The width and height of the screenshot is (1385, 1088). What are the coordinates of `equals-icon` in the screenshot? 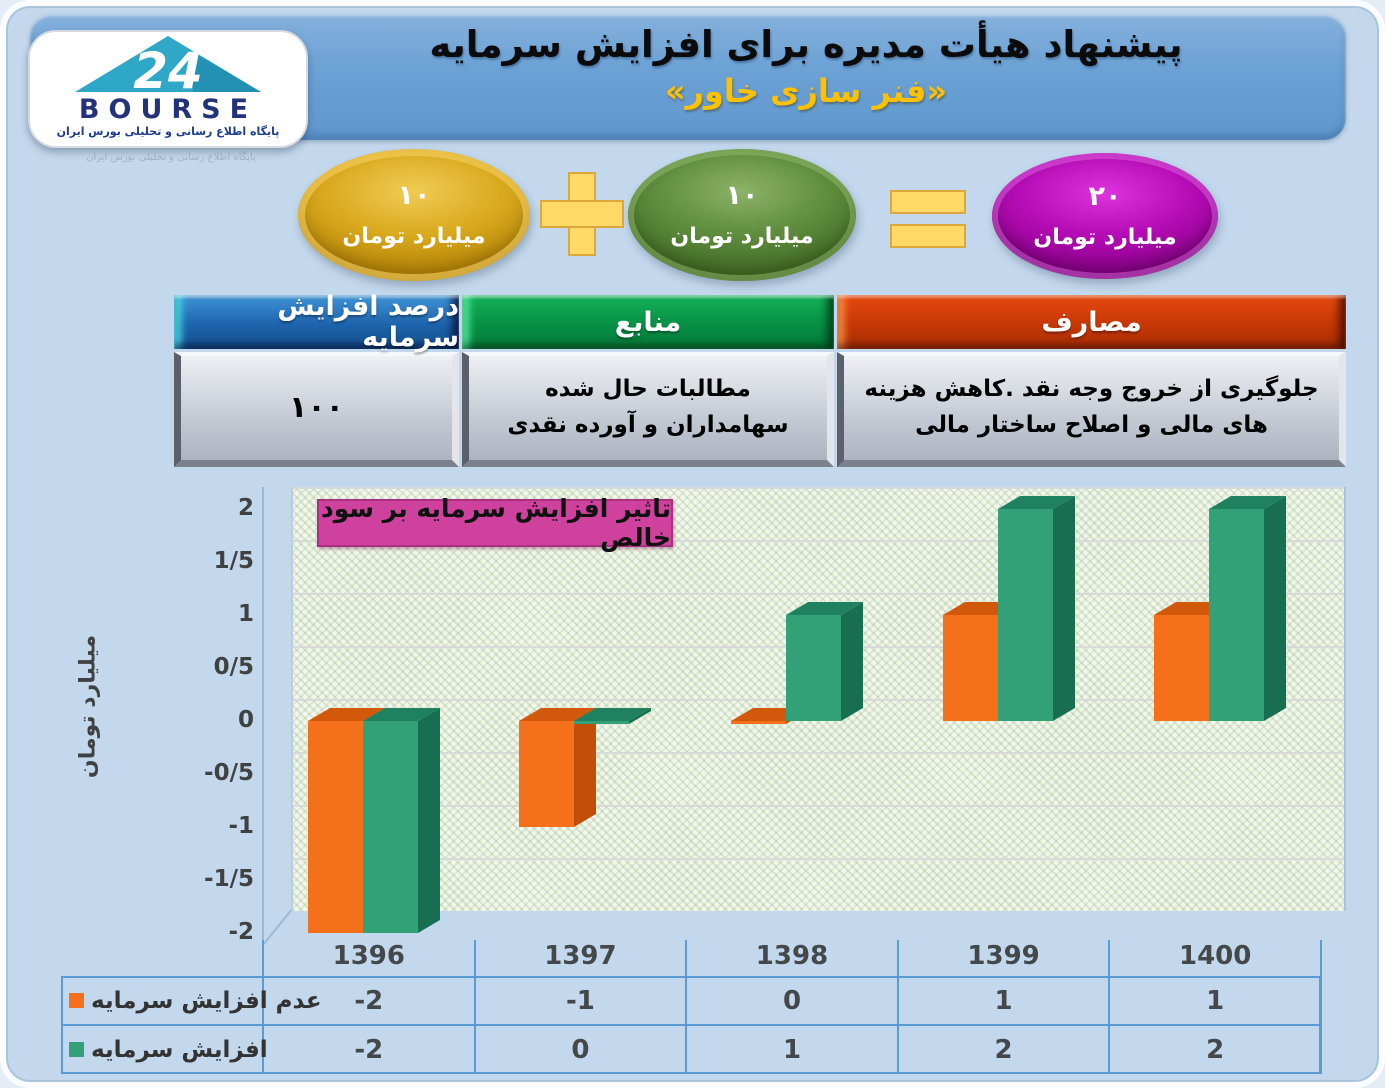 It's located at (929, 220).